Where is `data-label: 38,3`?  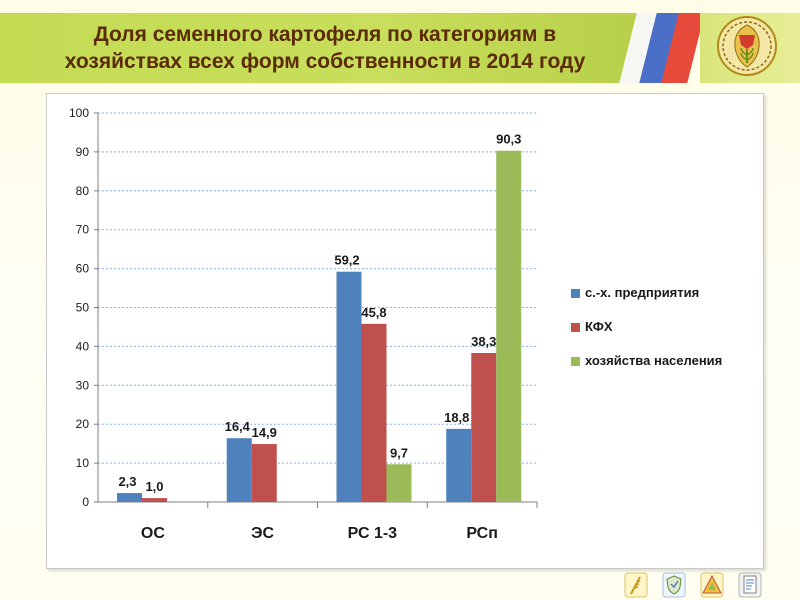
data-label: 38,3 is located at coordinates (483, 341).